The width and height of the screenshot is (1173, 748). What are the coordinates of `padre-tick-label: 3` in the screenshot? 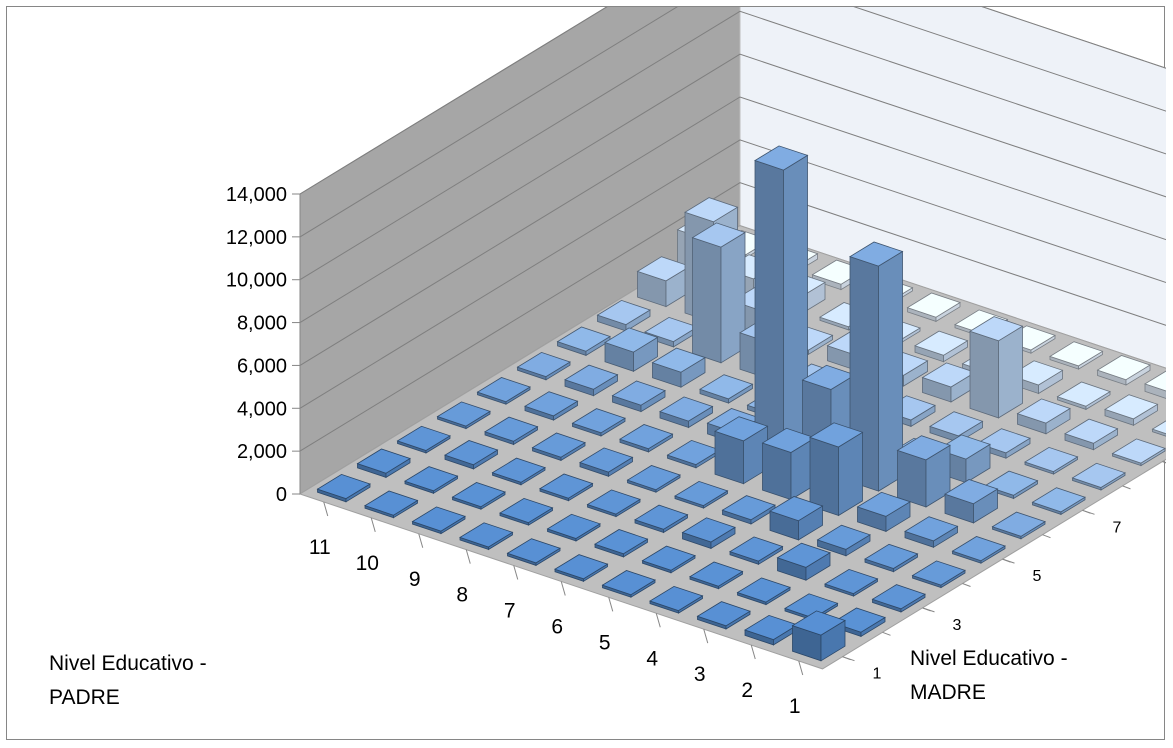 It's located at (700, 674).